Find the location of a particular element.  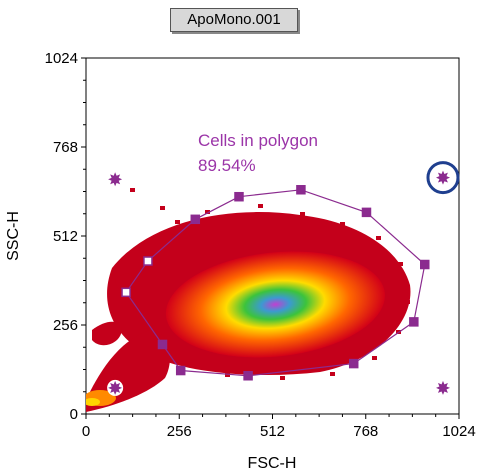

x-tick-label: 1024 is located at coordinates (458, 431).